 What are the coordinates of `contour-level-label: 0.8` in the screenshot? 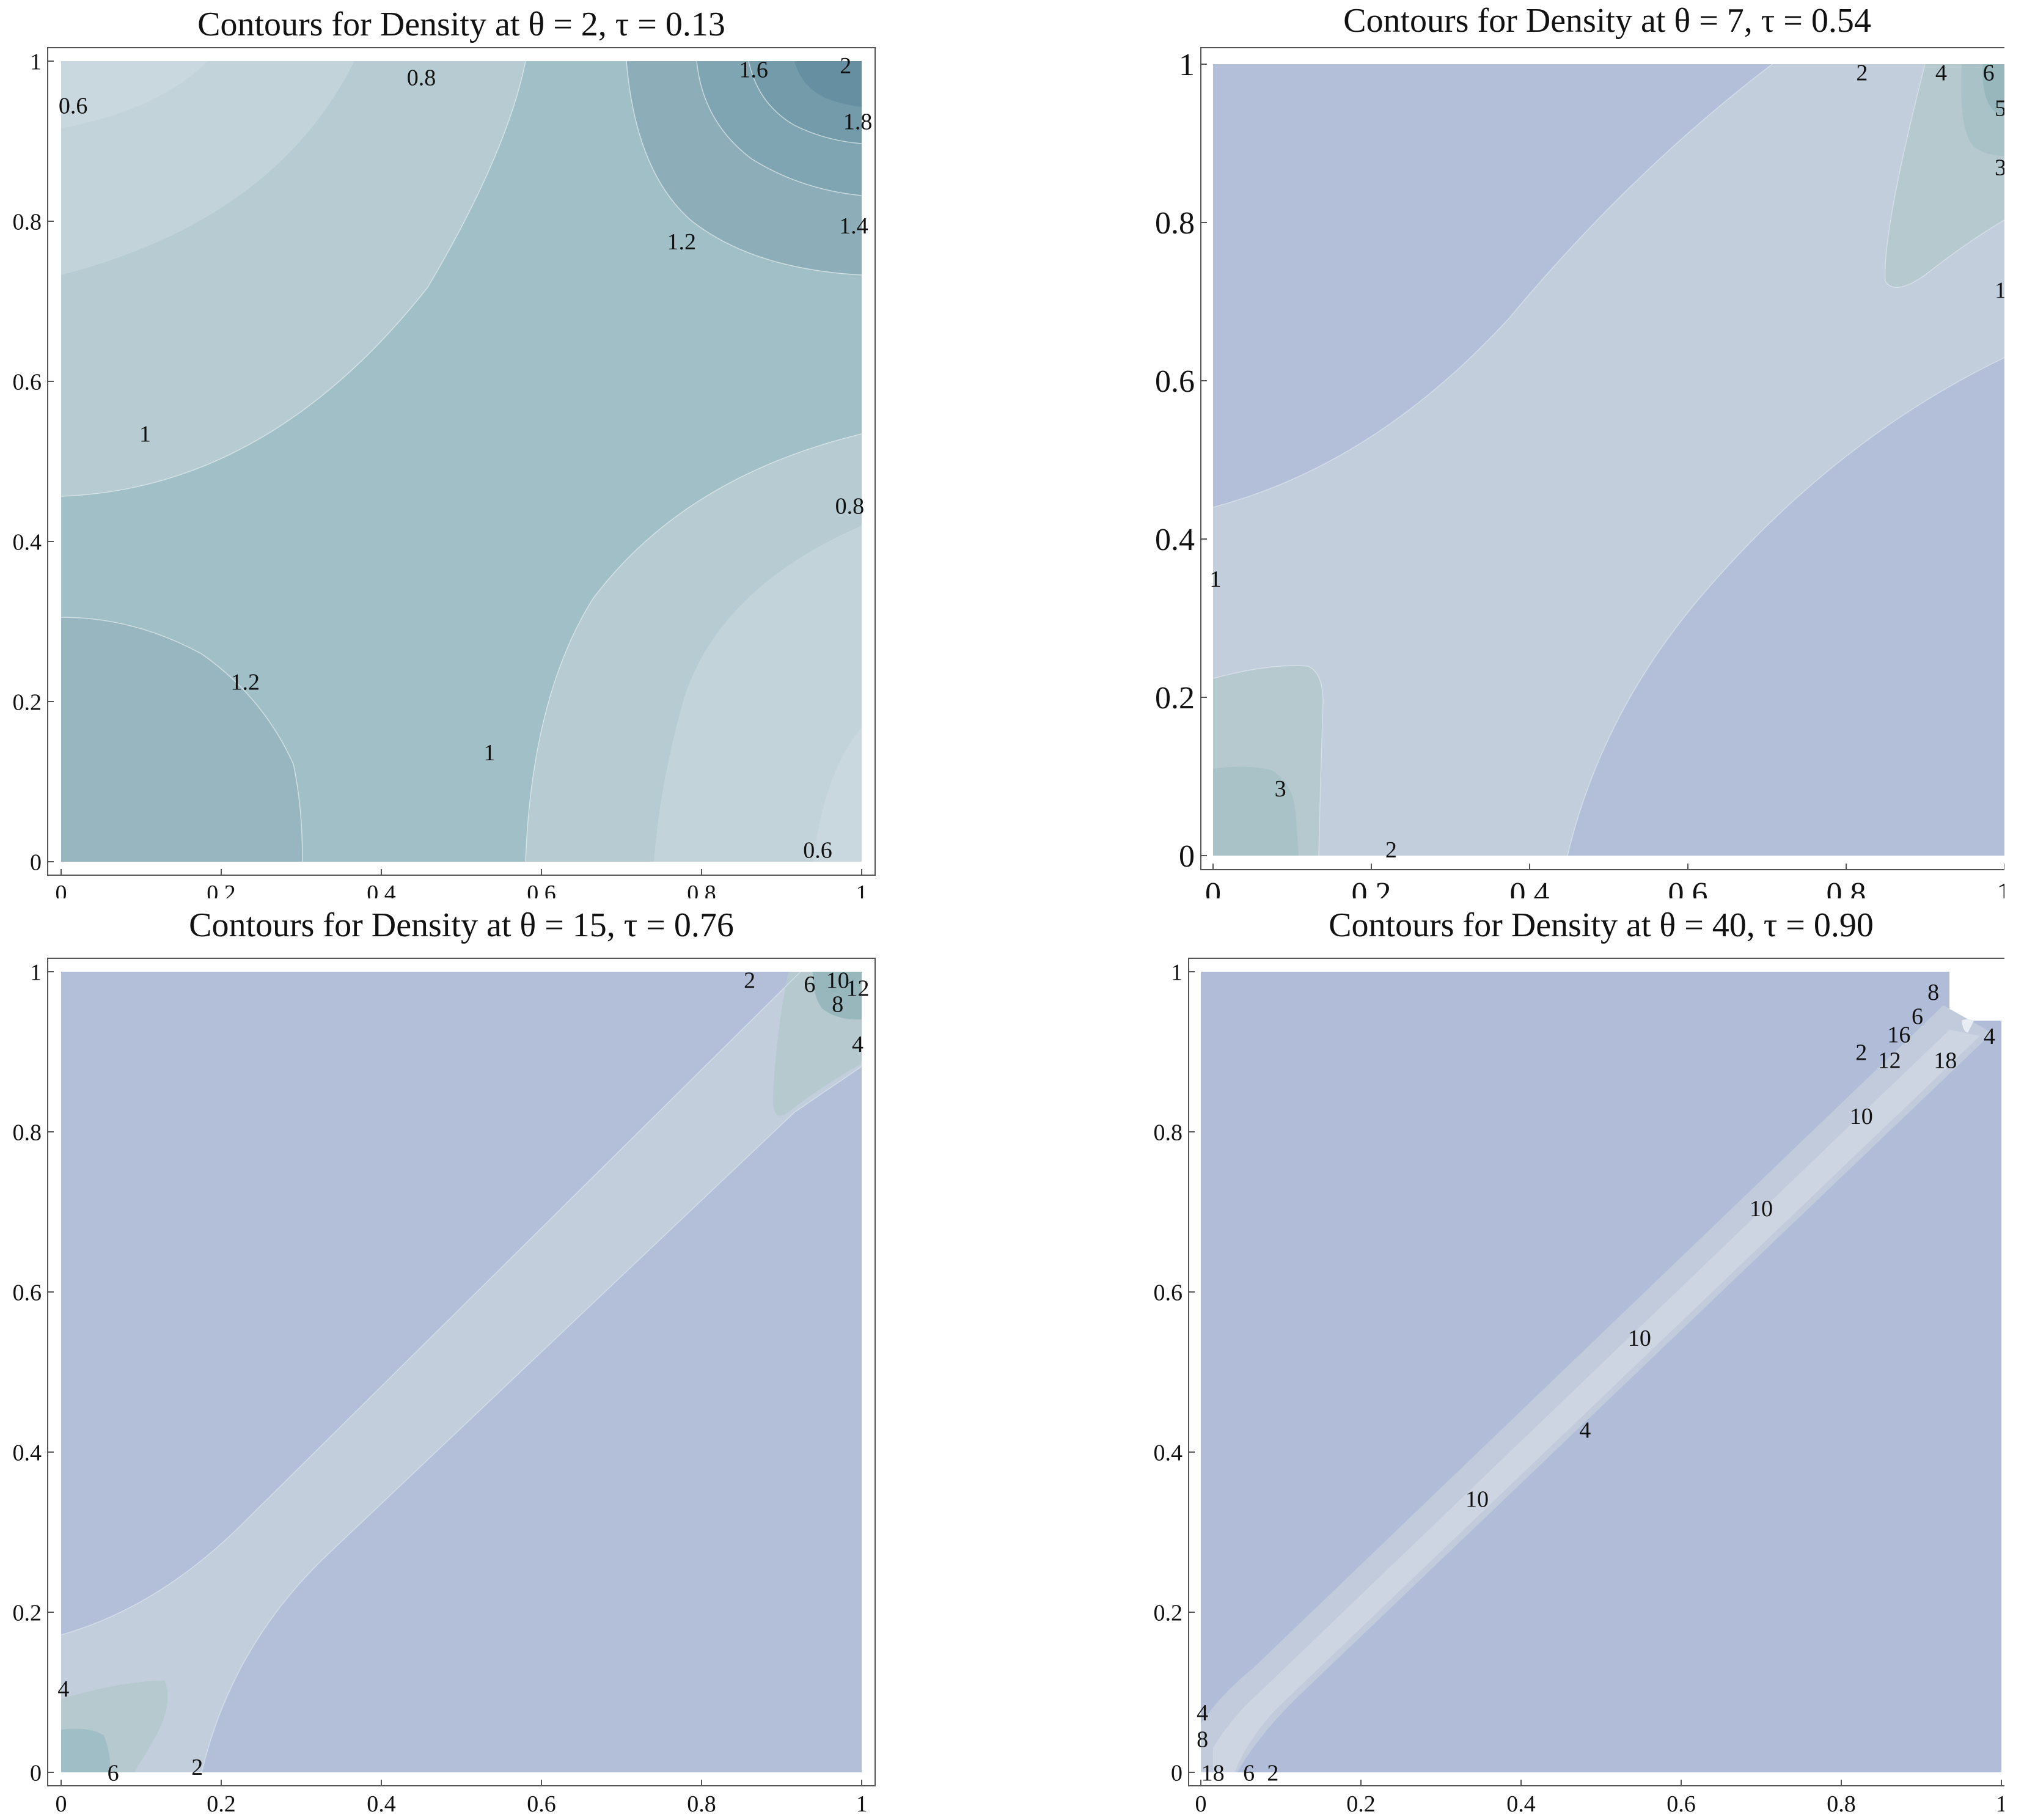 It's located at (422, 78).